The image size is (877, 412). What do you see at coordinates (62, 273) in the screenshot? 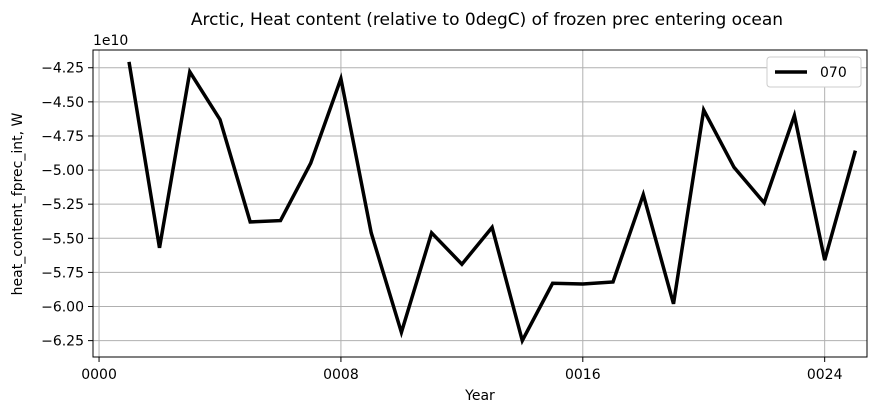
I see `y-tick-label: −5.75` at bounding box center [62, 273].